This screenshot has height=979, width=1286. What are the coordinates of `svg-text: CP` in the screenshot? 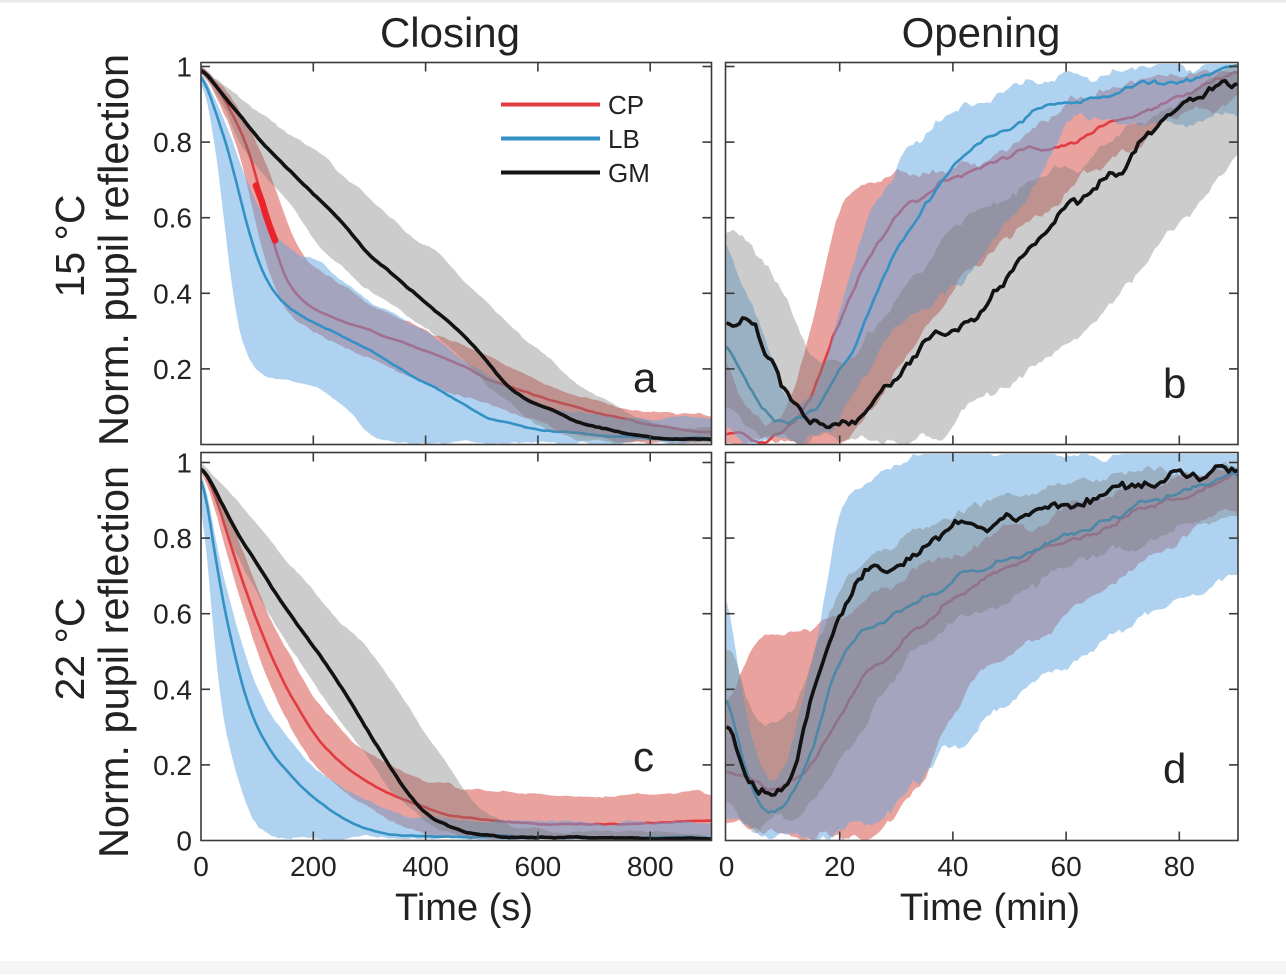 It's located at (626, 105).